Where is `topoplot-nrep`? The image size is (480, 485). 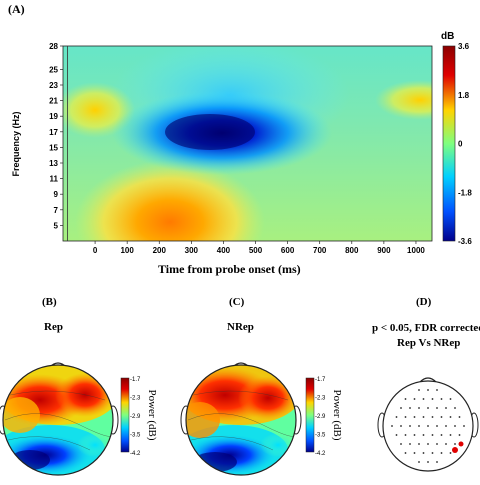
topoplot-nrep is located at coordinates (241, 419).